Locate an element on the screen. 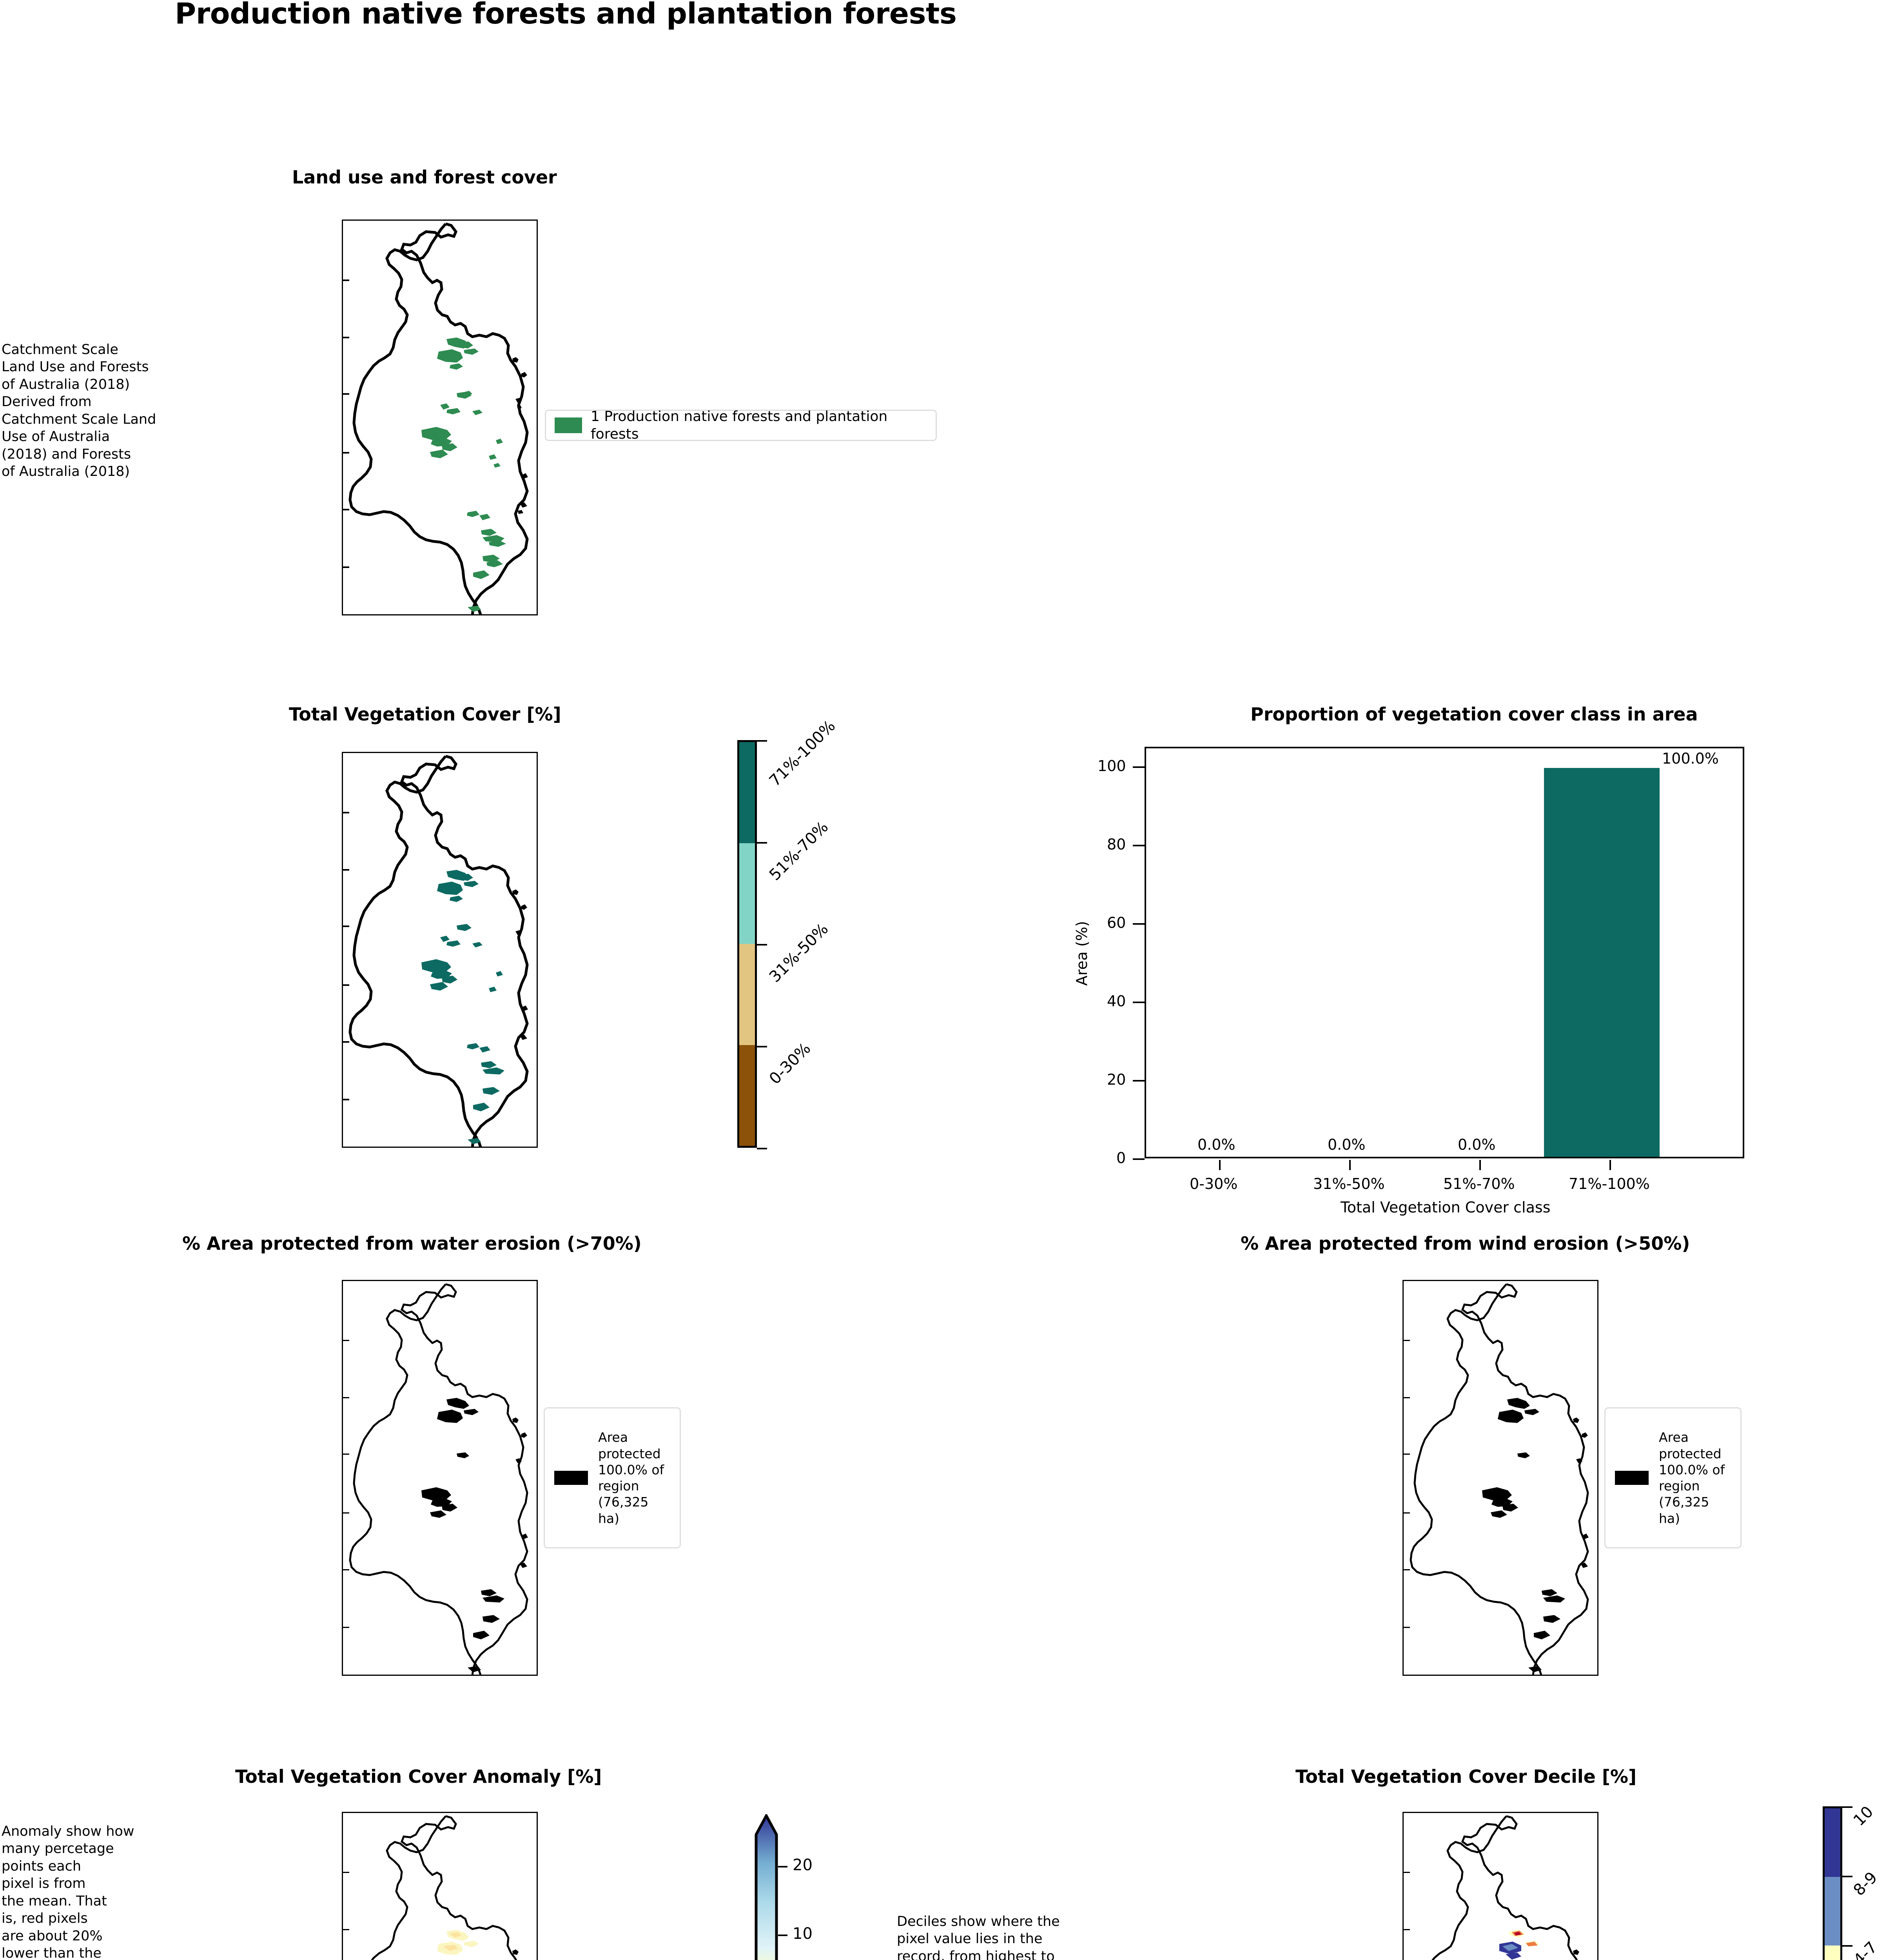  y-tick-80: 80 is located at coordinates (1116, 844).